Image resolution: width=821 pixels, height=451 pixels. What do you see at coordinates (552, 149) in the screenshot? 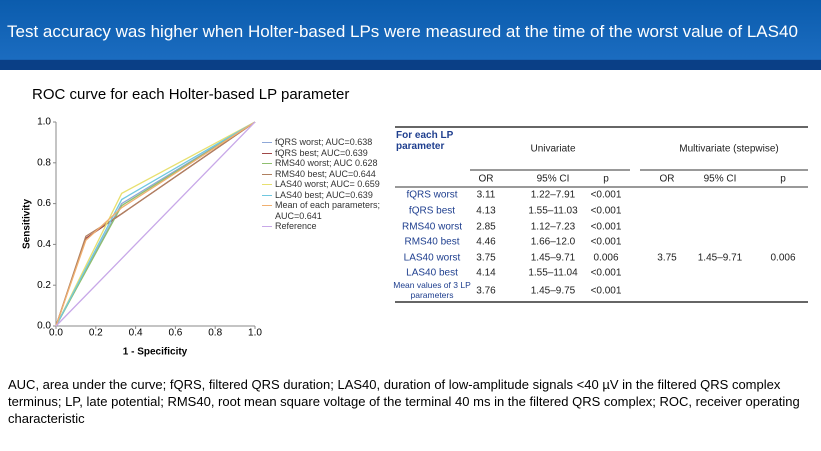
I see `group-header: Univariate` at bounding box center [552, 149].